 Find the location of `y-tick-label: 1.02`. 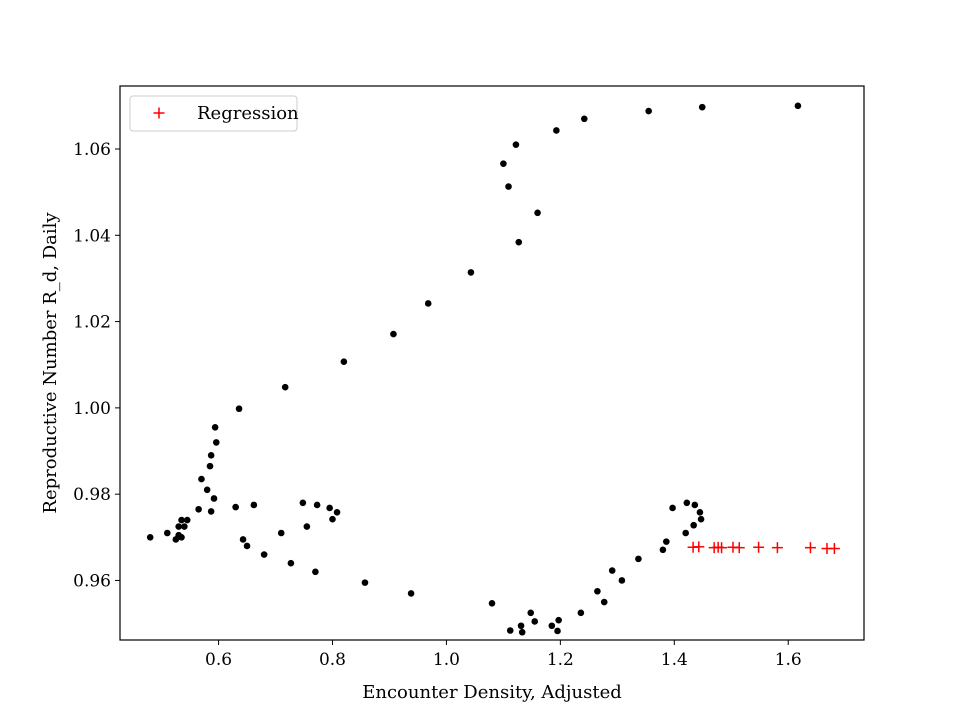

y-tick-label: 1.02 is located at coordinates (92, 323).